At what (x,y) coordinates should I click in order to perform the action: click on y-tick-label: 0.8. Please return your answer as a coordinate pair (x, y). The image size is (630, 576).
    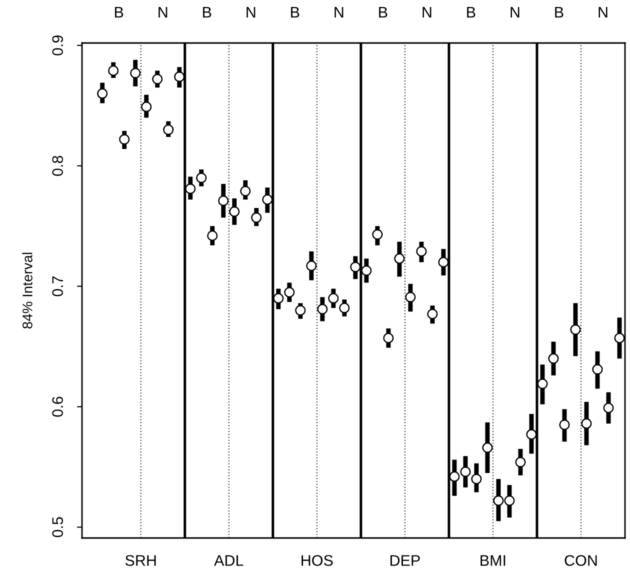
    Looking at the image, I should click on (58, 166).